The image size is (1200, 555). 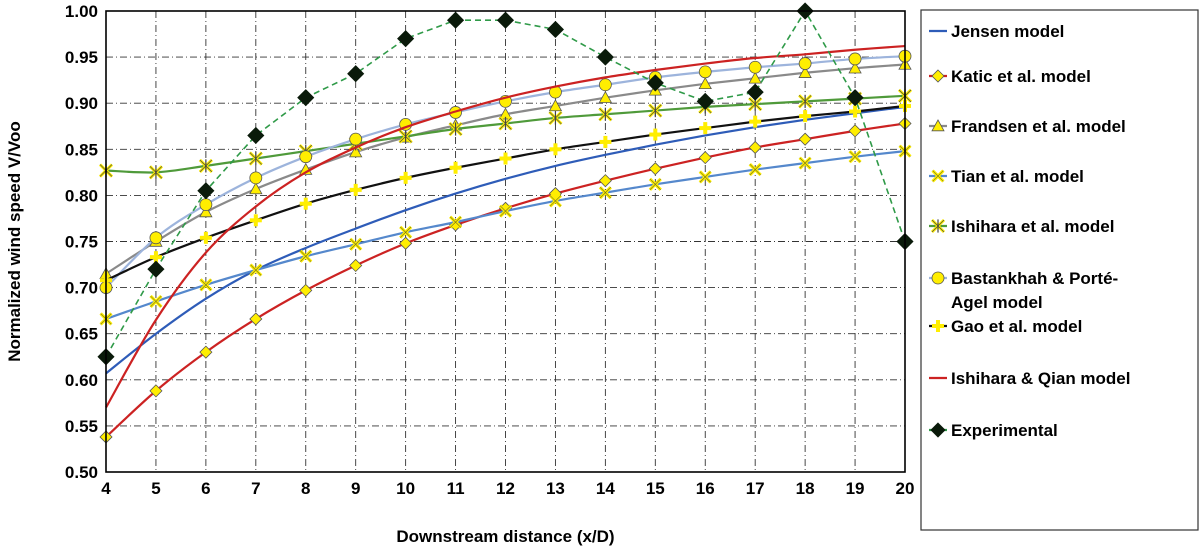 I want to click on legend-label: Tian et al. model, so click(x=1017, y=176).